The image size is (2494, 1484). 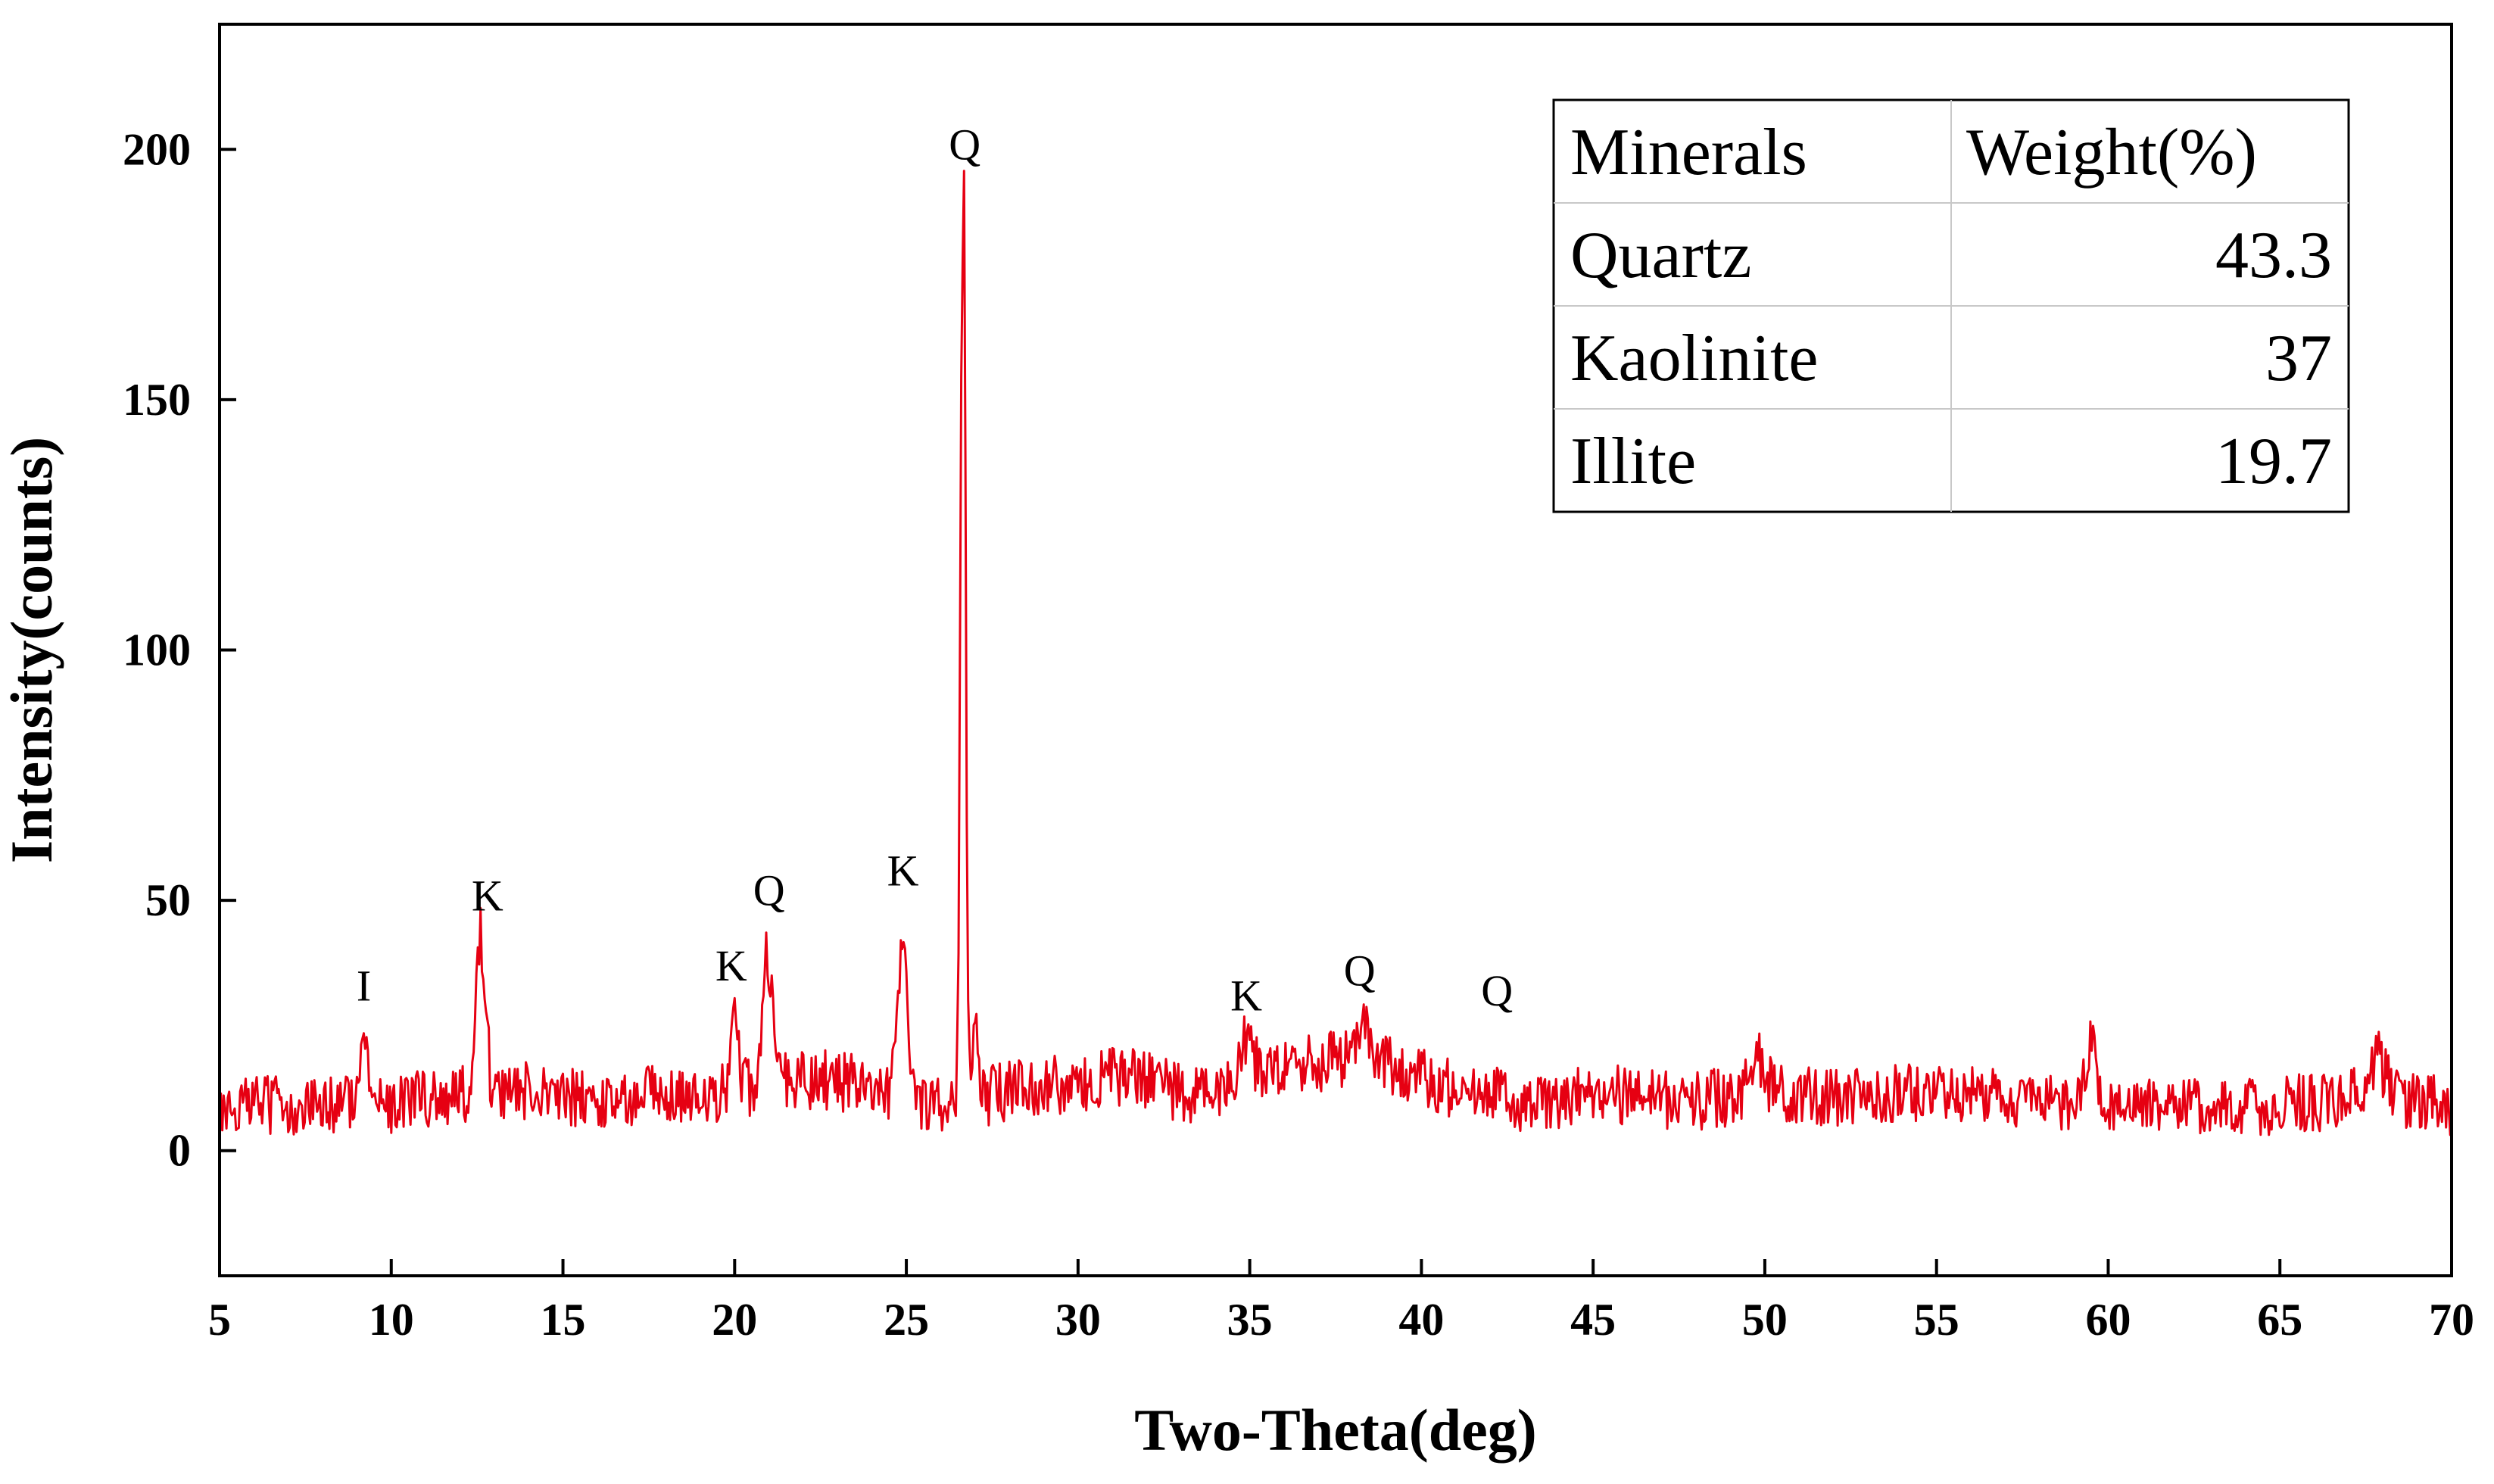 What do you see at coordinates (734, 1320) in the screenshot?
I see `x-tick-label: 20` at bounding box center [734, 1320].